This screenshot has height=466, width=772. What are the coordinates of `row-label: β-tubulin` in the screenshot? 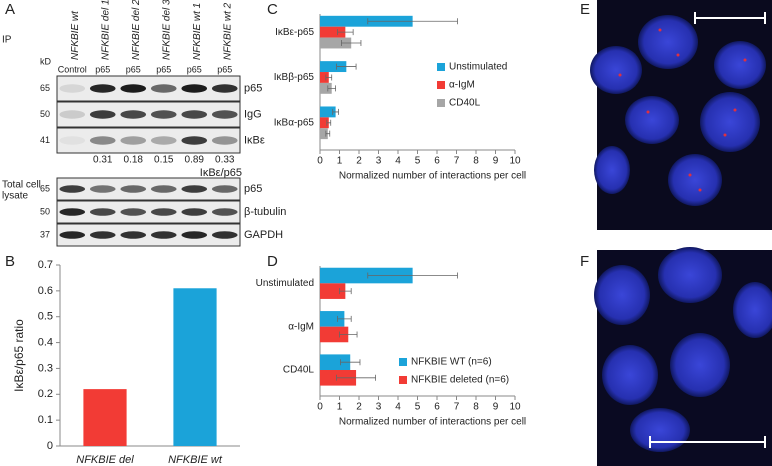 It's located at (265, 212).